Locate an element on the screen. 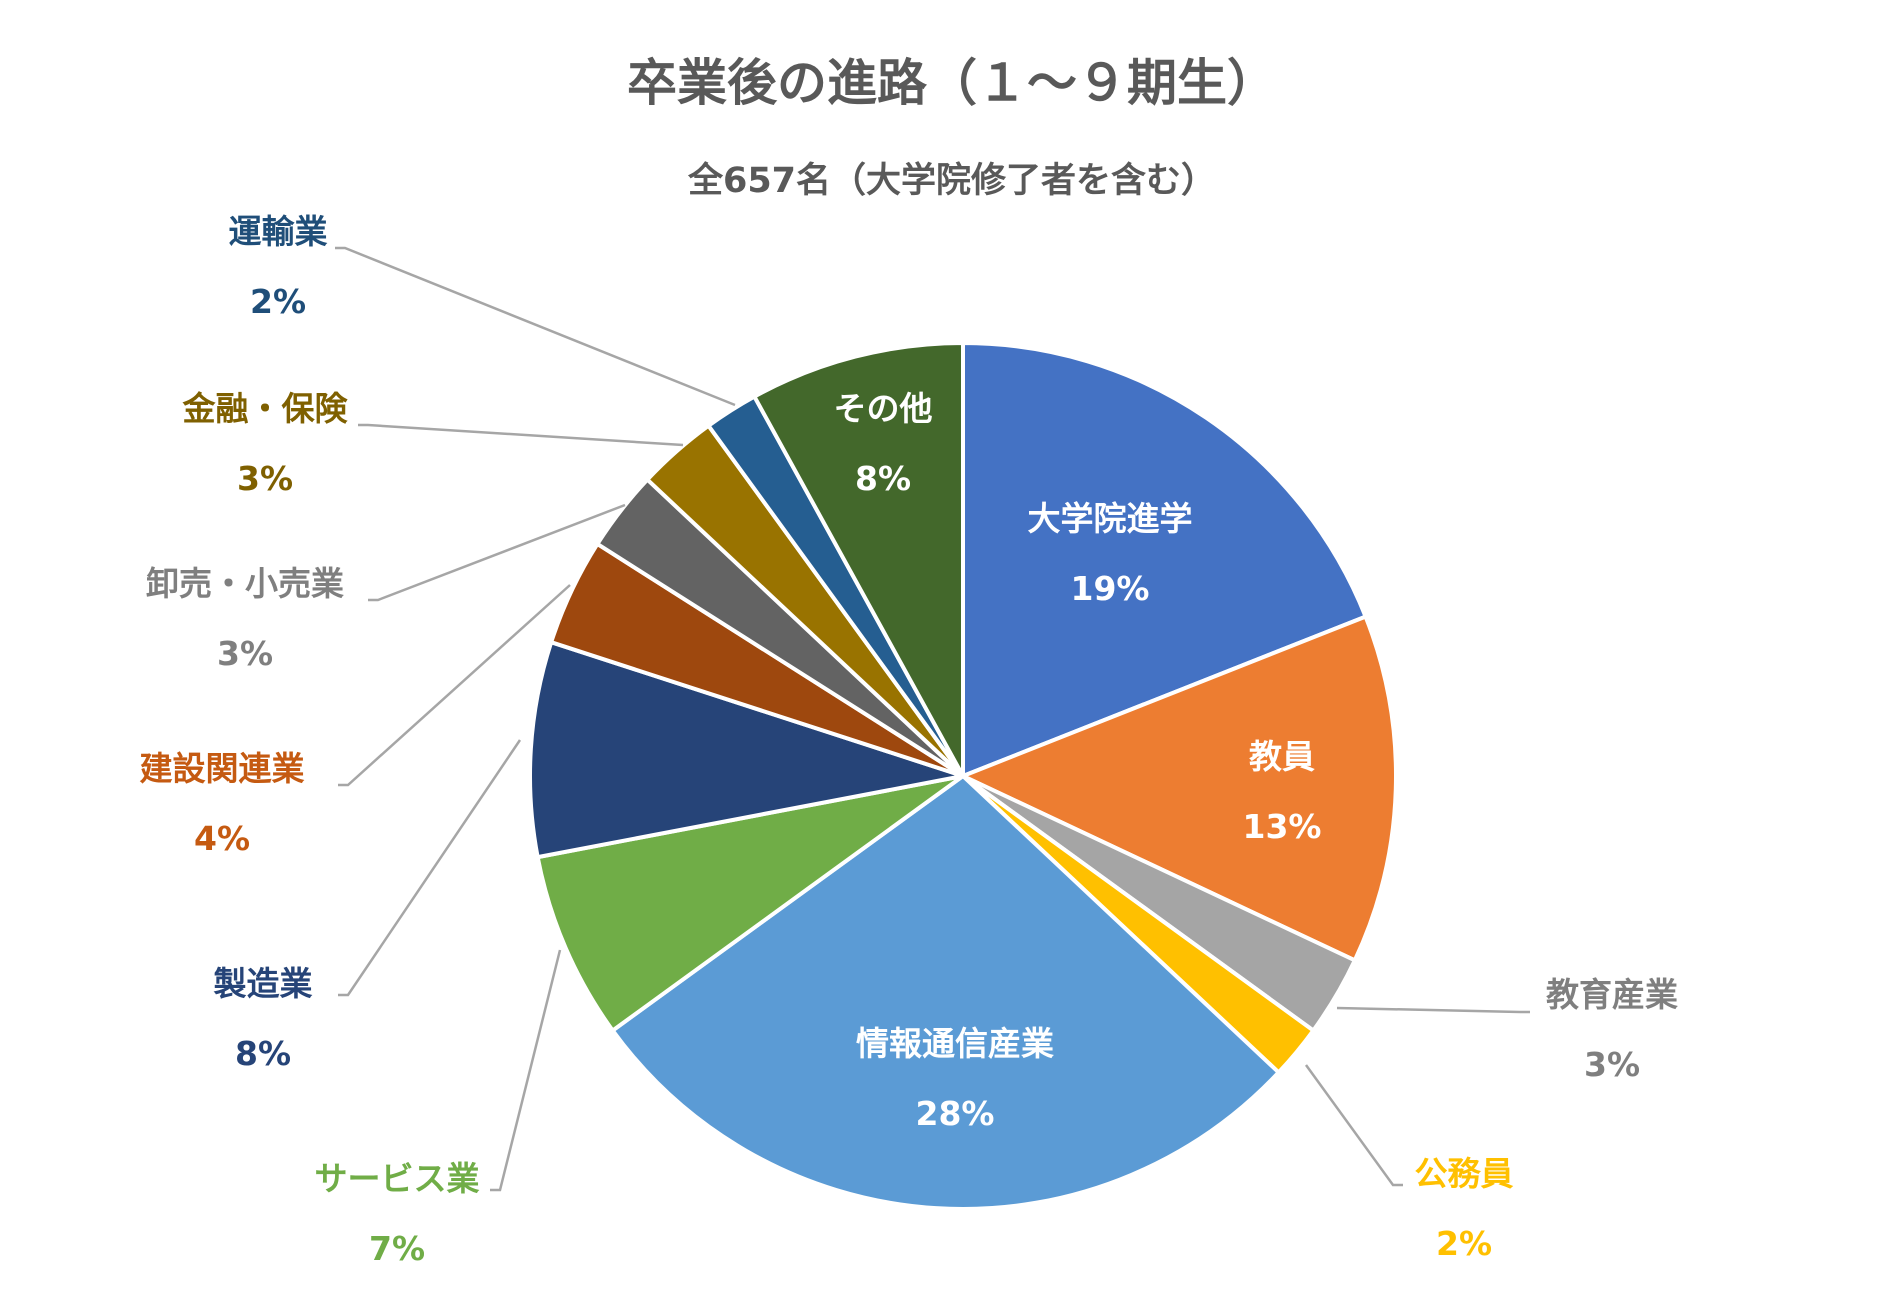 The image size is (1904, 1315). chart-title: 卒業後の進路（１～９期生） is located at coordinates (952, 83).